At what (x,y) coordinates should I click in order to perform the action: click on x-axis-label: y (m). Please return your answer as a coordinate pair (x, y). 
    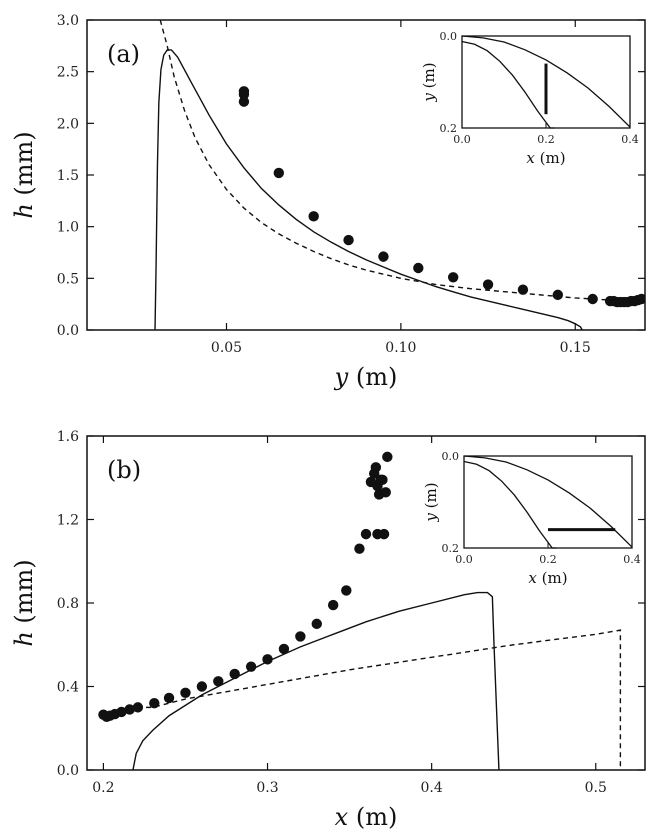
    Looking at the image, I should click on (366, 377).